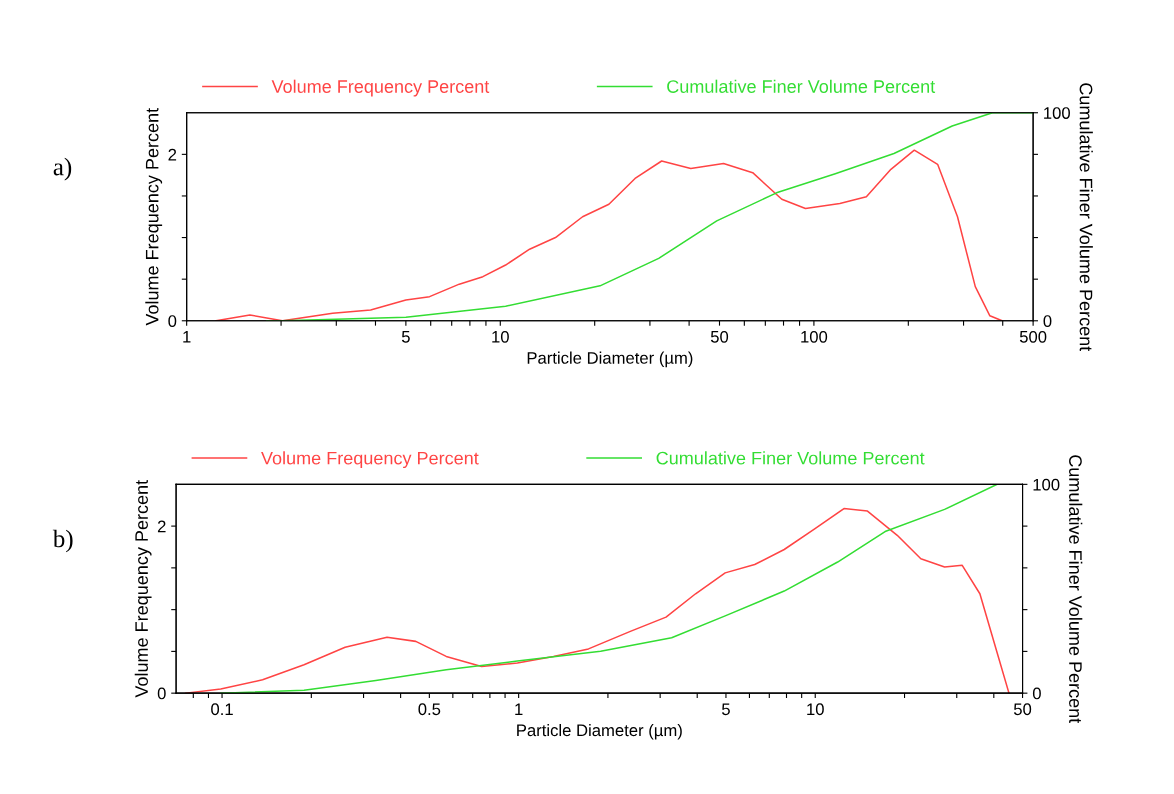 The image size is (1174, 794). I want to click on x-tick-label: 0.1, so click(222, 709).